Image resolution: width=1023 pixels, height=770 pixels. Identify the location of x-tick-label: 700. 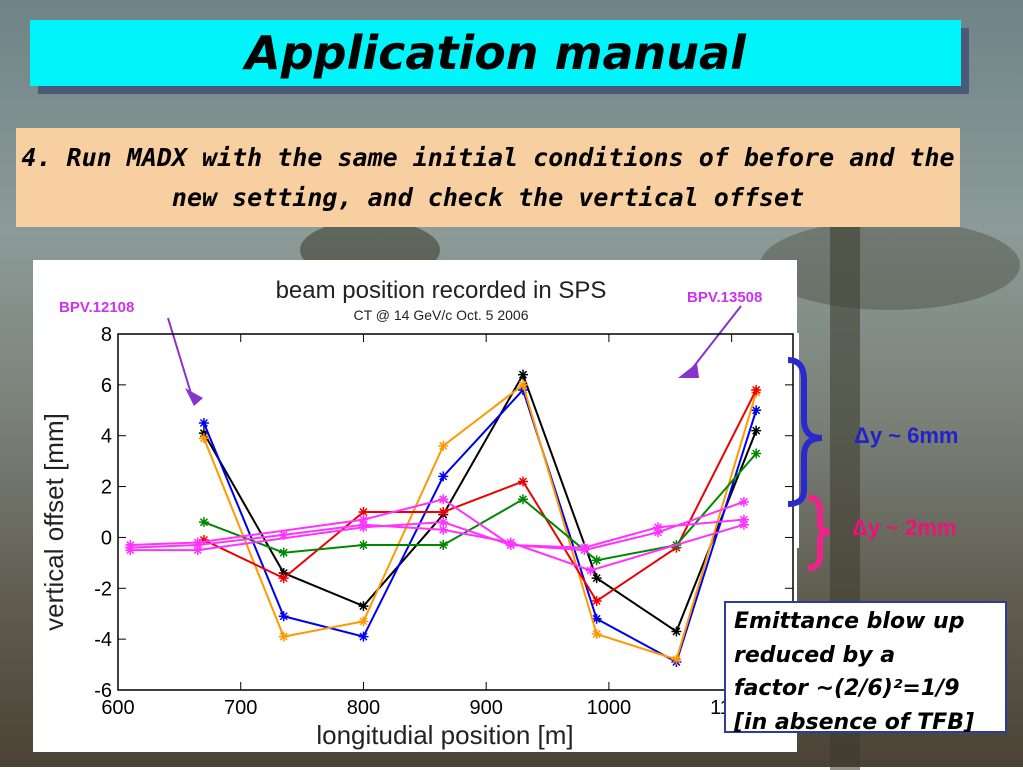
(240, 708).